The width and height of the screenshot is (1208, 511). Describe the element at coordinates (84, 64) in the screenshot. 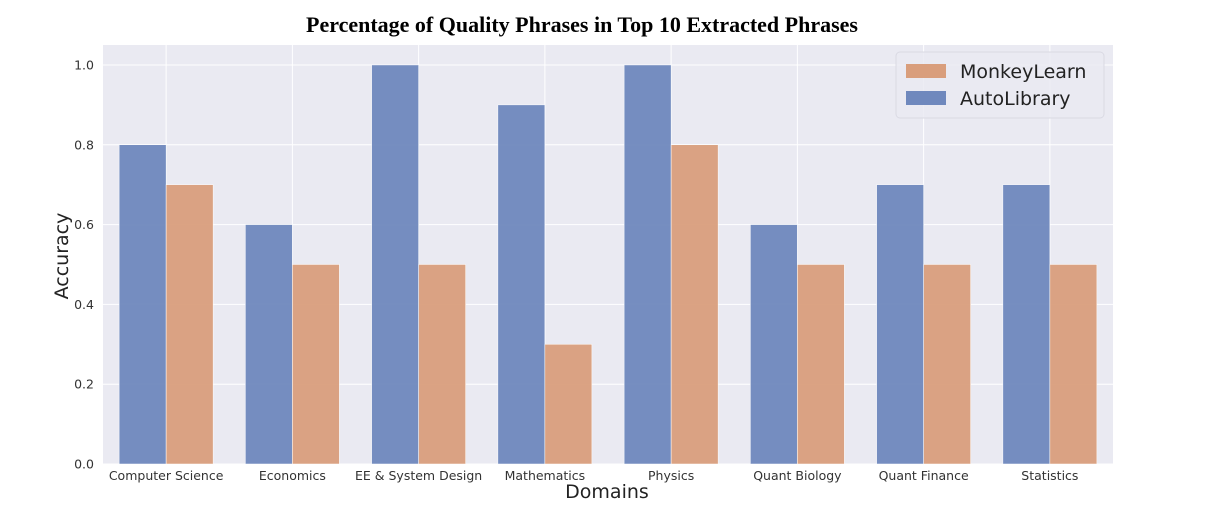

I see `y-tick-label: 1.0` at that location.